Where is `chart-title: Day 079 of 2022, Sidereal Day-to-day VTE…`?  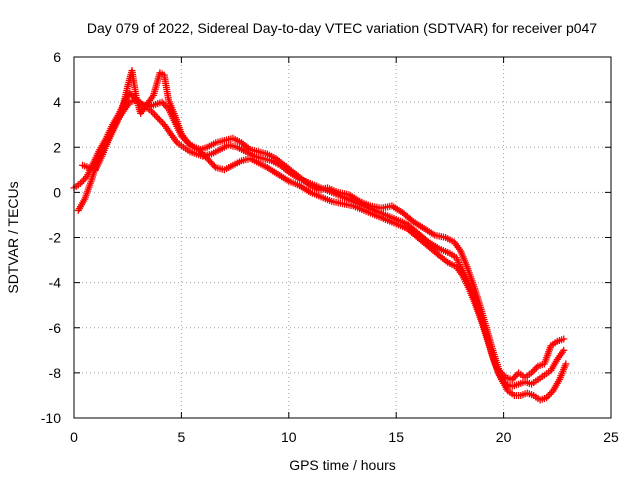 chart-title: Day 079 of 2022, Sidereal Day-to-day VTE… is located at coordinates (342, 28).